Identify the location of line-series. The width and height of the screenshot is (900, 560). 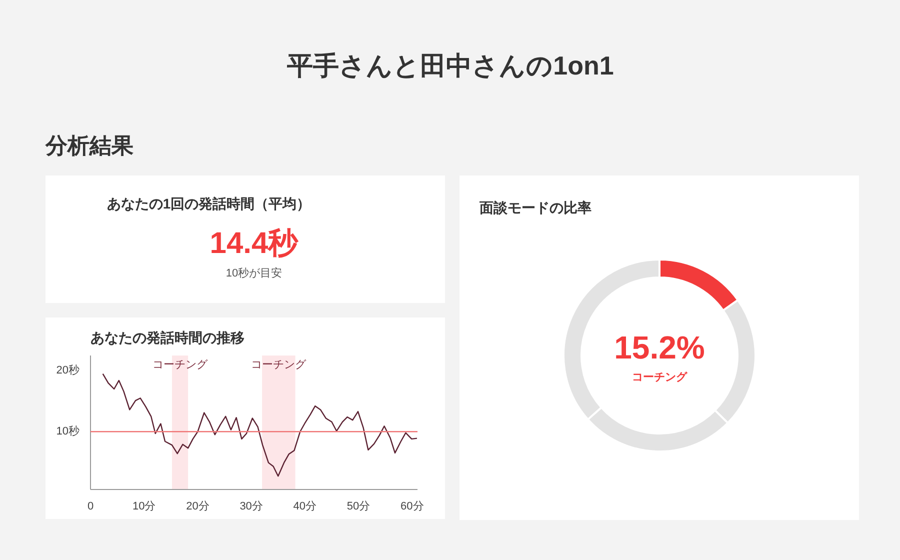
(260, 425).